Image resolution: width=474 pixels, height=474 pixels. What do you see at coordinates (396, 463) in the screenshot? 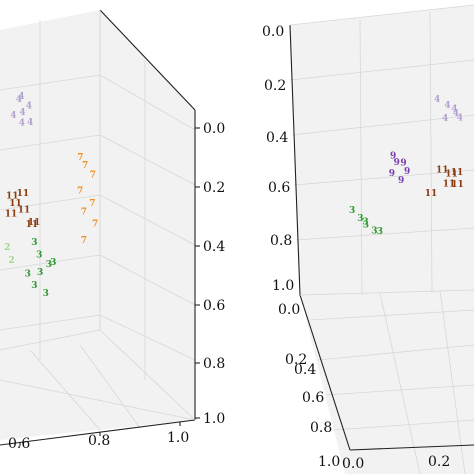
I see `right-x-ticks: 0.0 0.2` at bounding box center [396, 463].